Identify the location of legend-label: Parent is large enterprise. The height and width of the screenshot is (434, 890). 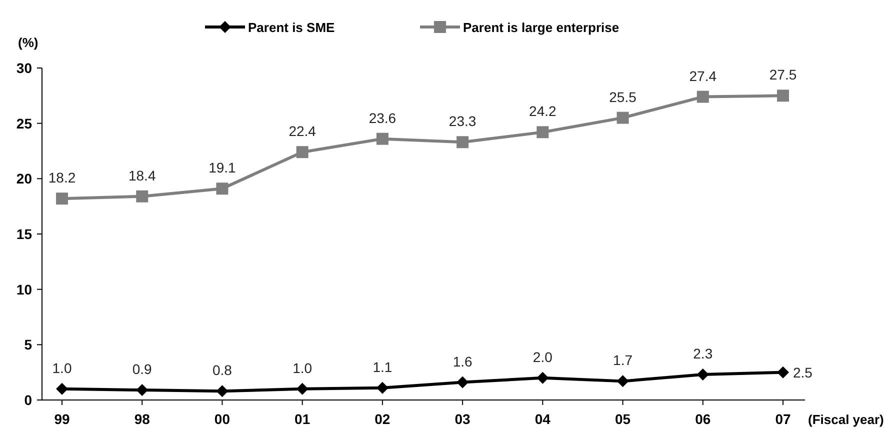
(541, 27).